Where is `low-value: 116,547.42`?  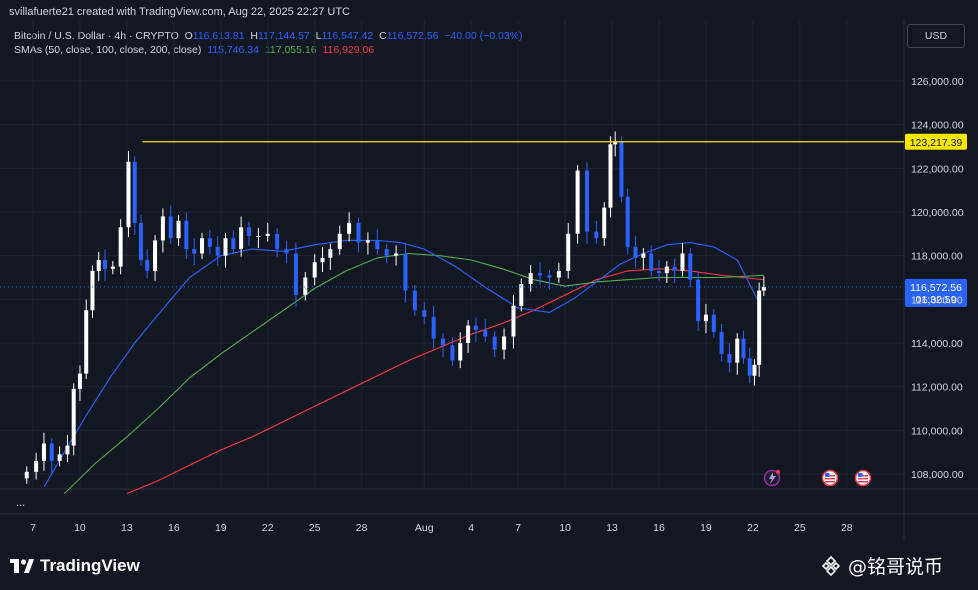 low-value: 116,547.42 is located at coordinates (347, 36).